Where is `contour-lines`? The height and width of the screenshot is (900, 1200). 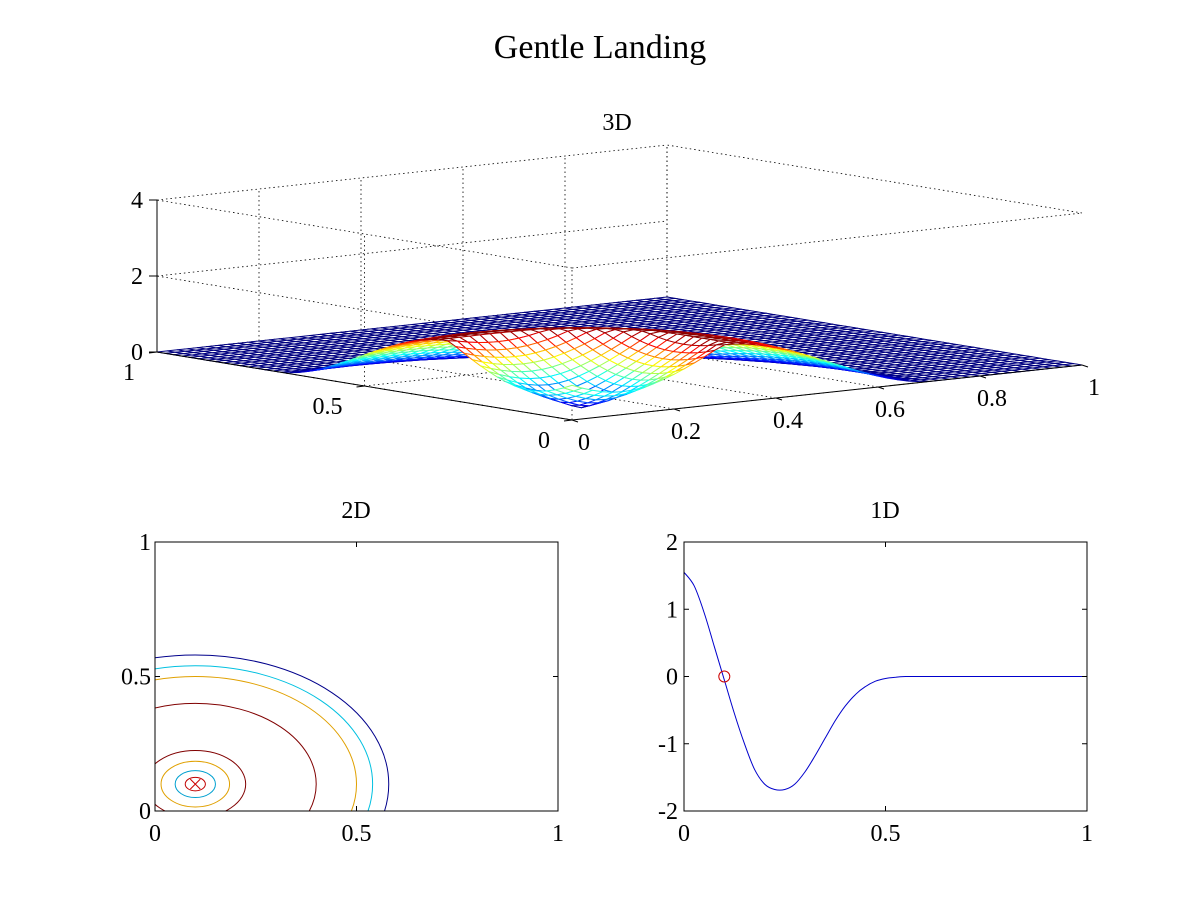 contour-lines is located at coordinates (272, 732).